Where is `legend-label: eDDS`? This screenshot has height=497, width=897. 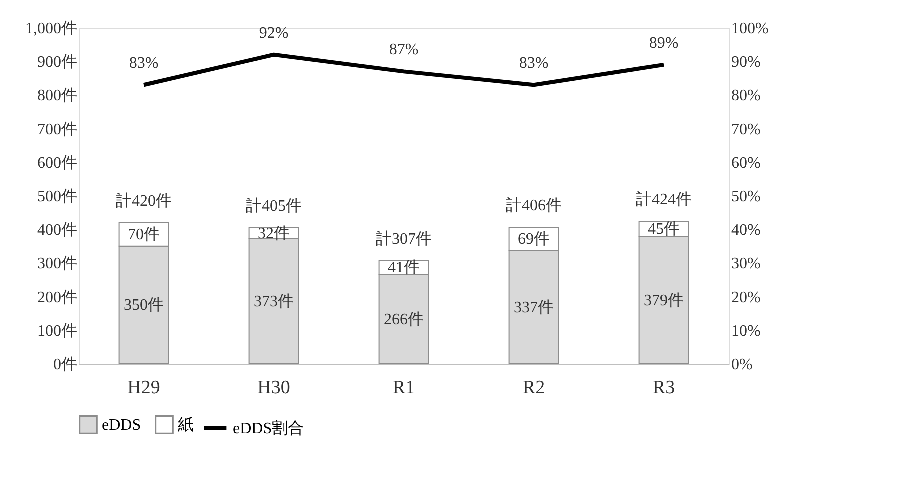 legend-label: eDDS is located at coordinates (122, 425).